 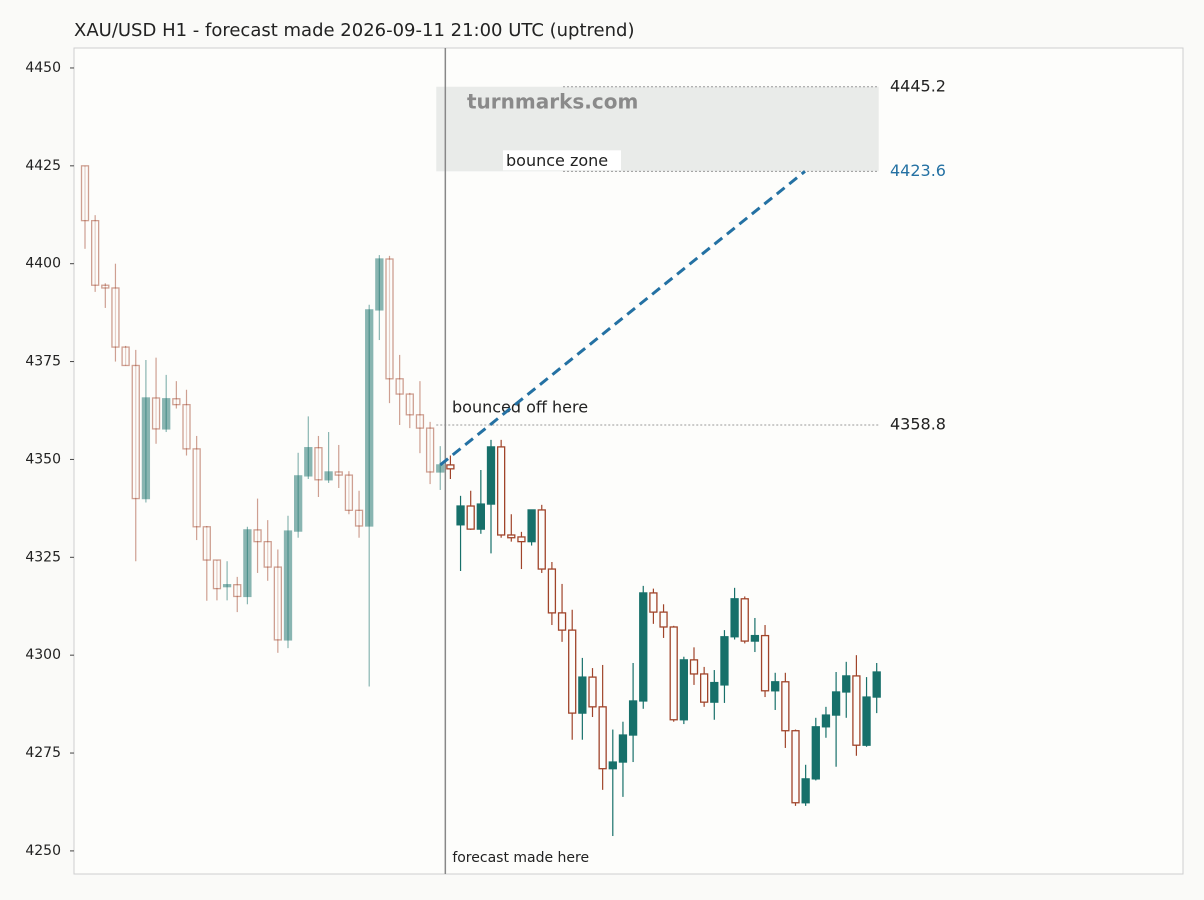 I want to click on y-tick-label: 4300, so click(x=43, y=655).